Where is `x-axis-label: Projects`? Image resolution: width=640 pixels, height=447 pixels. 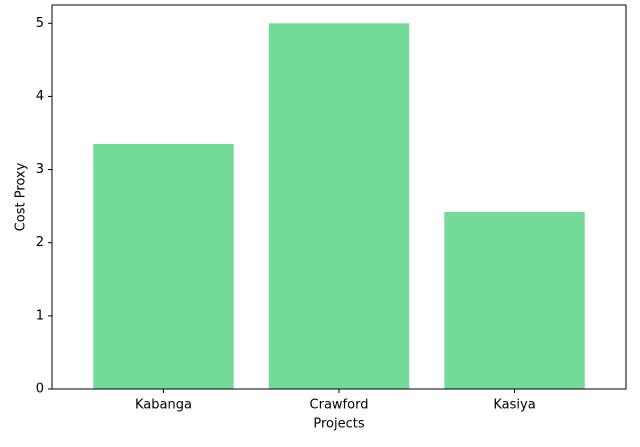 x-axis-label: Projects is located at coordinates (338, 424).